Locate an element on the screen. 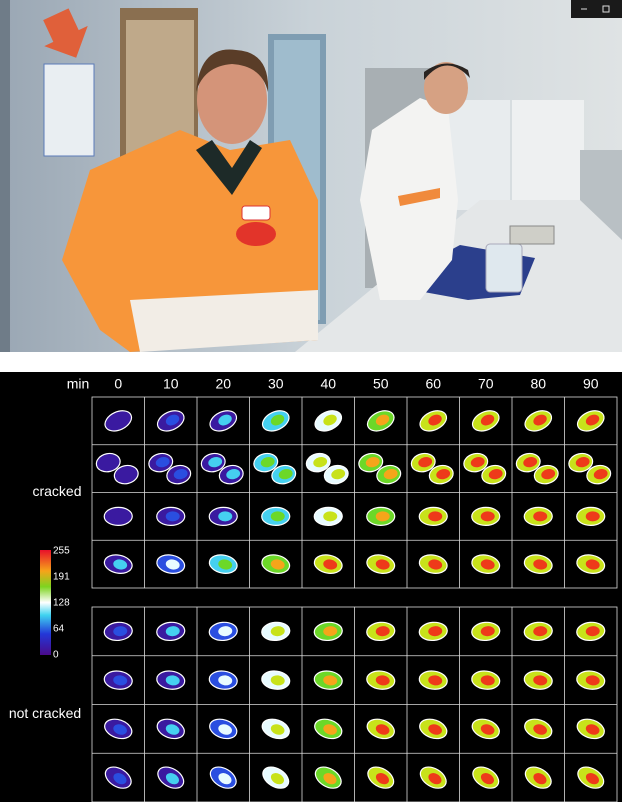 The width and height of the screenshot is (622, 802). group-label: not cracked is located at coordinates (45, 713).